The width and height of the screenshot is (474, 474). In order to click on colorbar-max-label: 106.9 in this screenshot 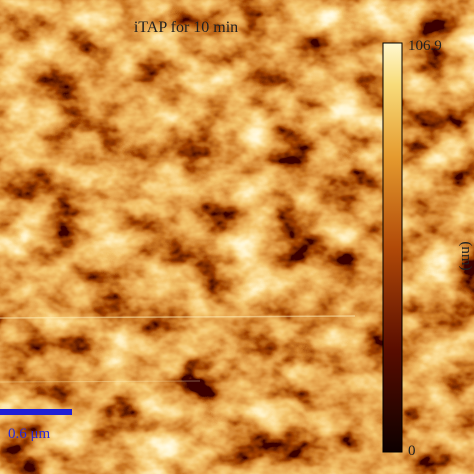, I will do `click(425, 46)`.